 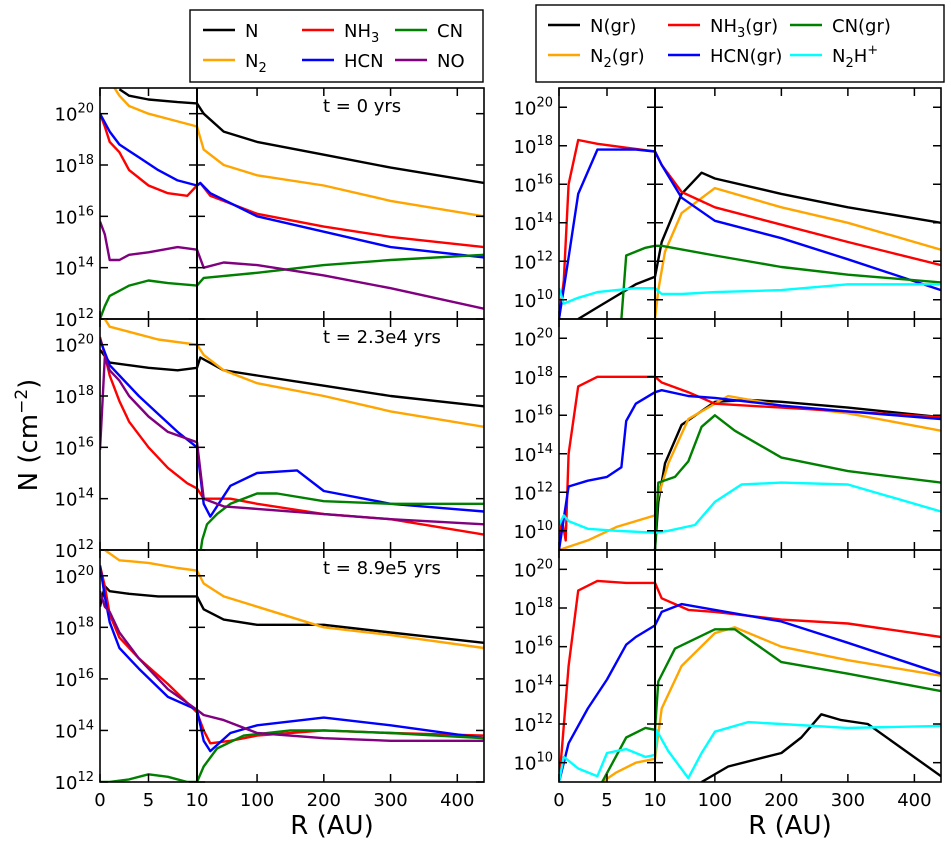 I want to click on series-line-CN-gas-t2, so click(x=292, y=755).